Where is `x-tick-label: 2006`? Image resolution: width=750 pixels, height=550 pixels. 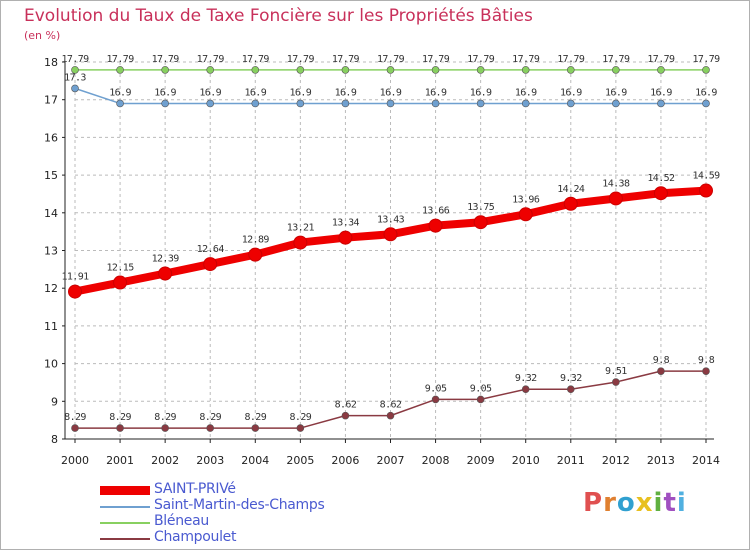 x-tick-label: 2006 is located at coordinates (345, 460).